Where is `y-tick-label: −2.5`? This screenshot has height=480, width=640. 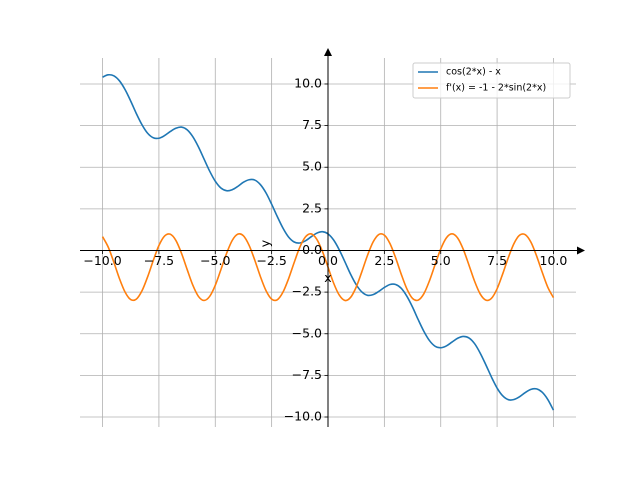 y-tick-label: −2.5 is located at coordinates (307, 291).